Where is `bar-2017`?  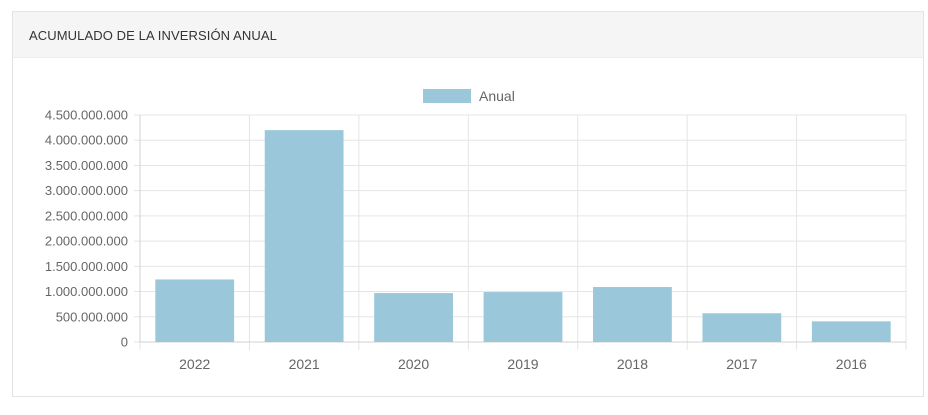 bar-2017 is located at coordinates (742, 327).